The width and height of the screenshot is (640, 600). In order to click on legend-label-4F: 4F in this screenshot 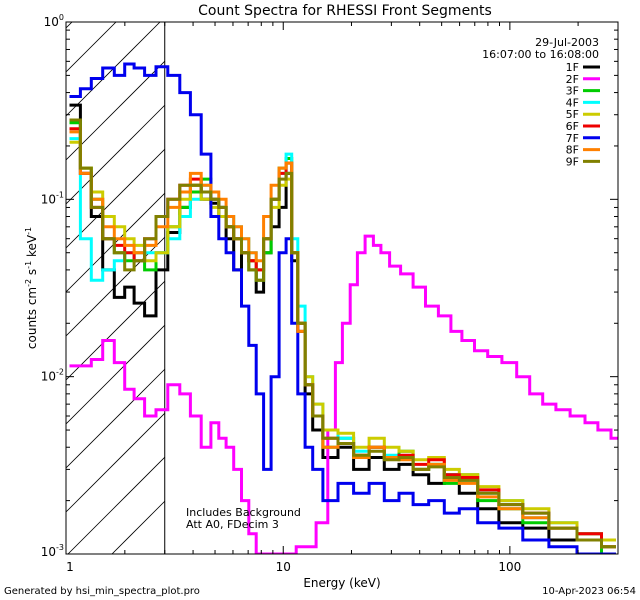, I will do `click(572, 102)`.